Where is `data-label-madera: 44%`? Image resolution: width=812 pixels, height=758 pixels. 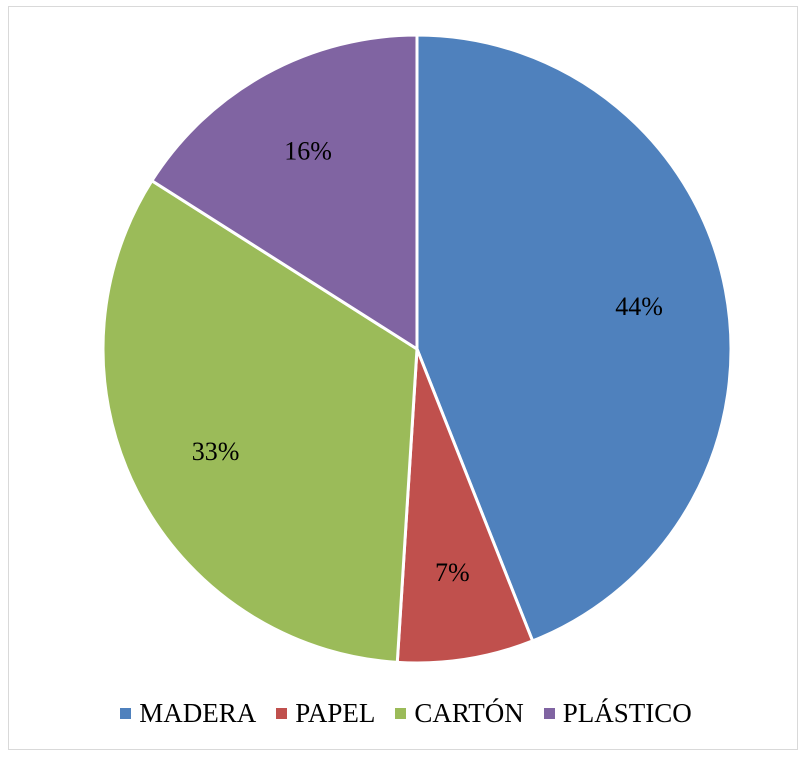
data-label-madera: 44% is located at coordinates (639, 306).